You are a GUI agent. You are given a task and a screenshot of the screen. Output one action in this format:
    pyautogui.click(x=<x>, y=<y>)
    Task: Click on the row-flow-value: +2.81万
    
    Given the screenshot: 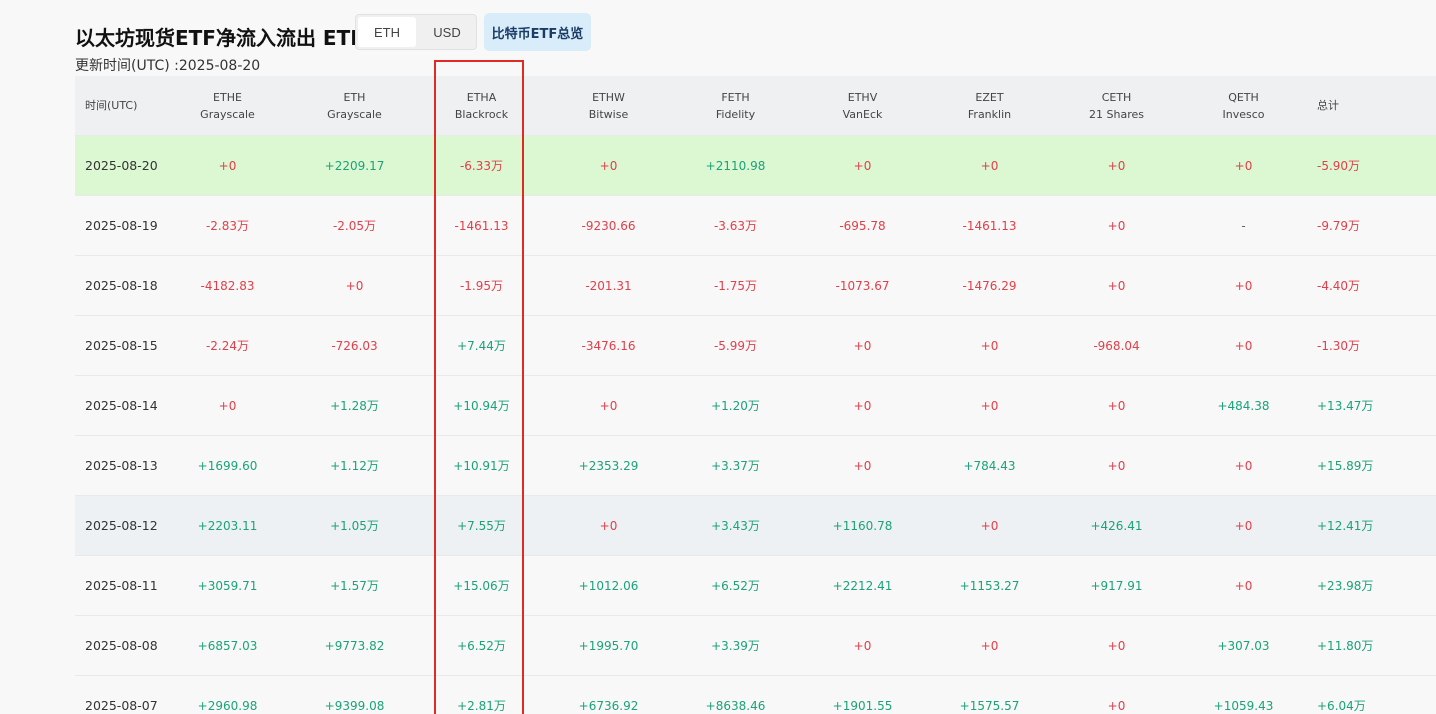 What is the action you would take?
    pyautogui.click(x=481, y=694)
    